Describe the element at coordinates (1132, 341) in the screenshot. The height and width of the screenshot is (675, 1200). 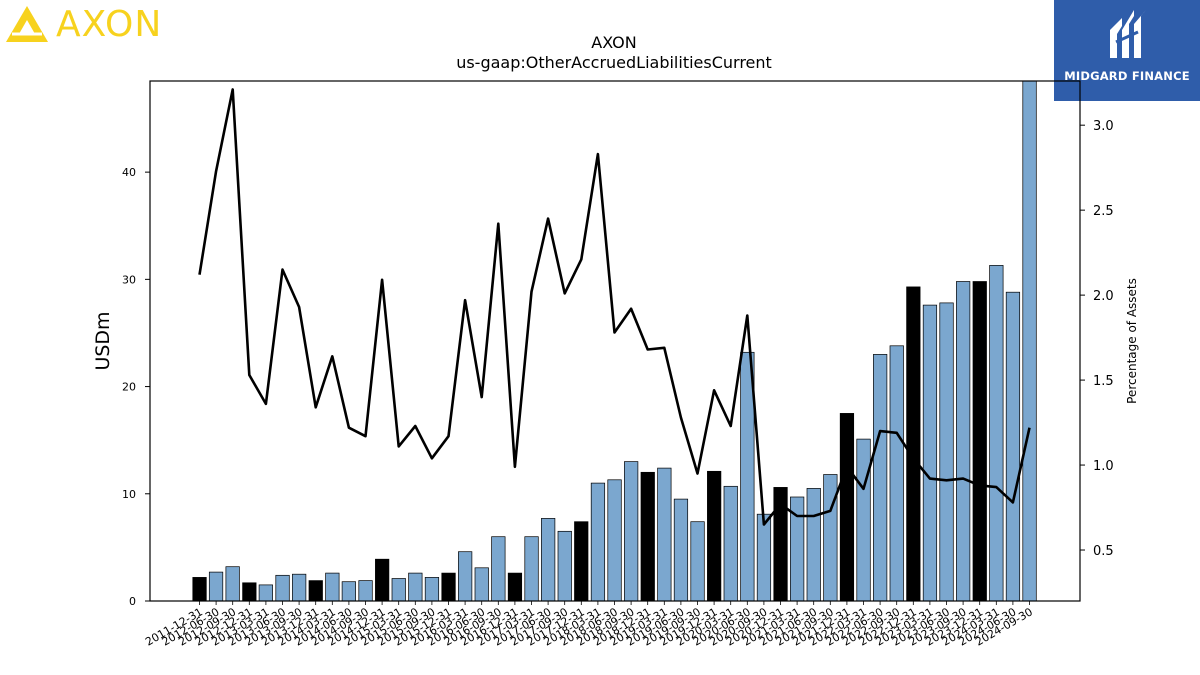
I see `y2-axis-label: Percentage of Assets` at that location.